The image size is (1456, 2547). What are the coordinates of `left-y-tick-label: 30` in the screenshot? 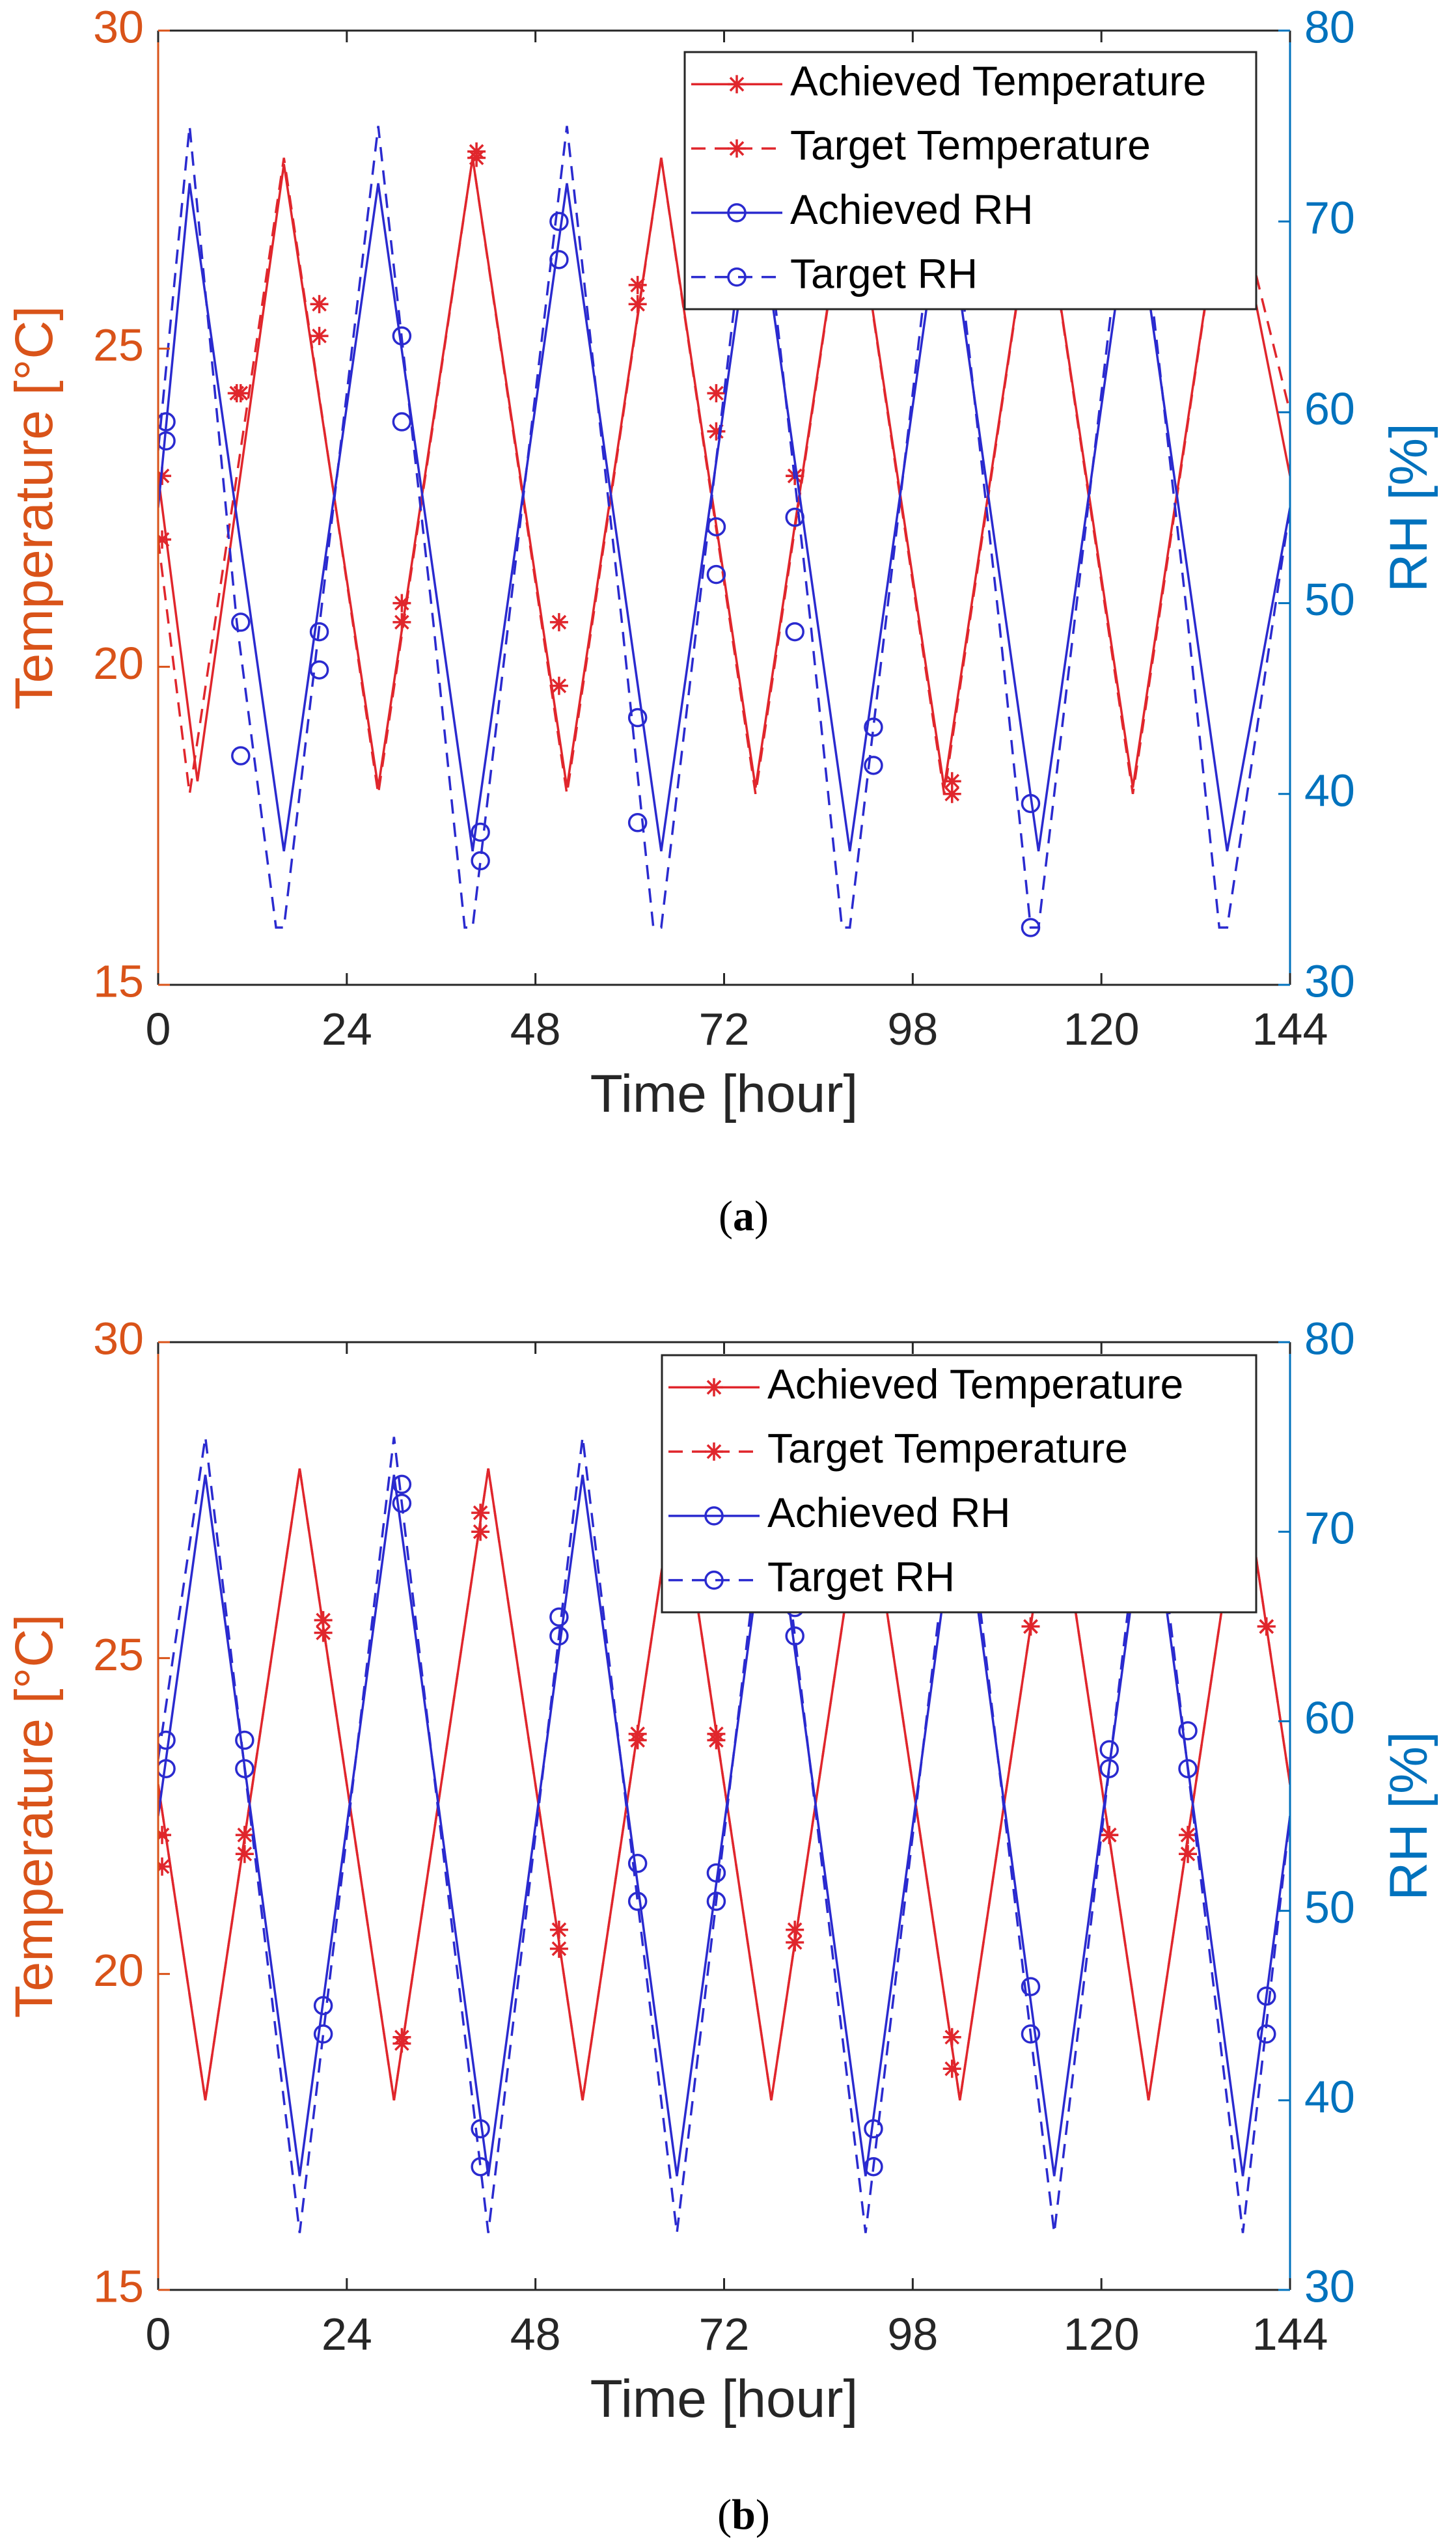 It's located at (119, 1338).